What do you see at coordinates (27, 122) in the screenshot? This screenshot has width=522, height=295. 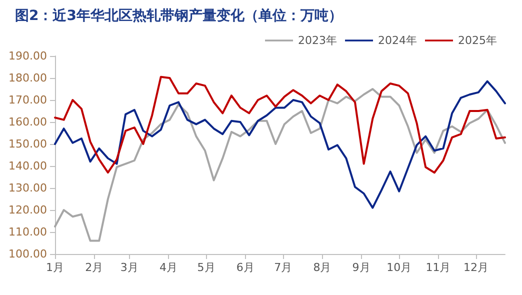 I see `y-tick-label: 160.00` at bounding box center [27, 122].